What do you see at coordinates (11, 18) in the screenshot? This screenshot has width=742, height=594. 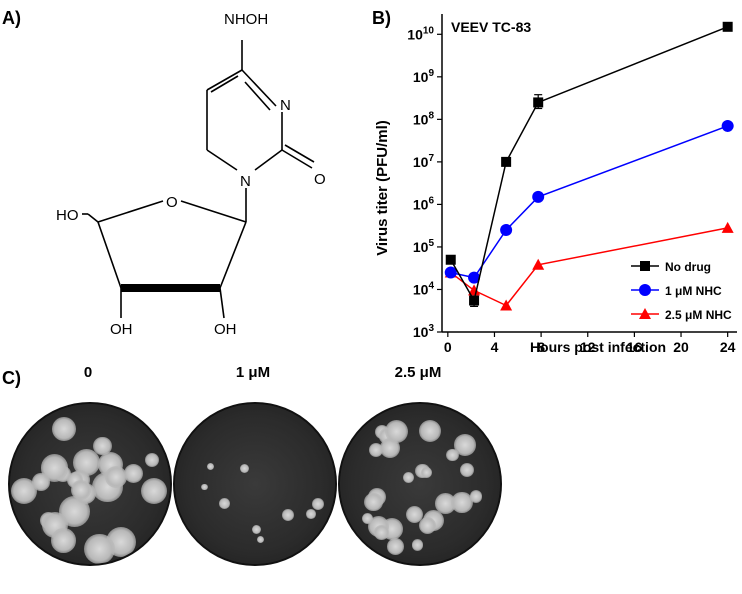 I see `panel-label-a: A)` at bounding box center [11, 18].